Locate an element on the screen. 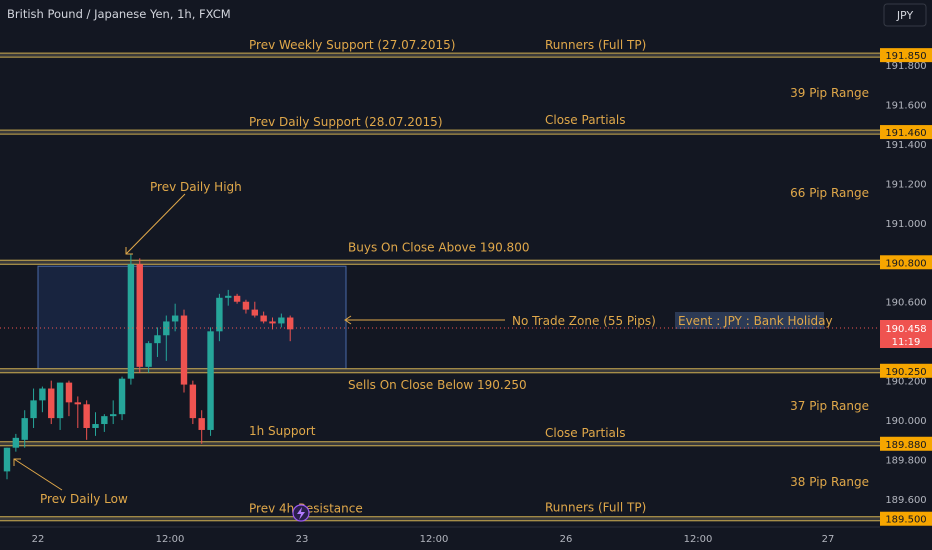  level-price-pill-label: 190.250 is located at coordinates (905, 372).